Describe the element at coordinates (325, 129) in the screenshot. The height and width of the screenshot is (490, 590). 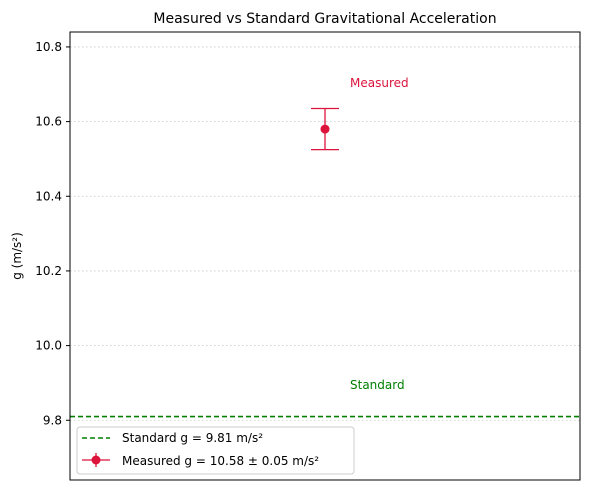
I see `measured-point` at that location.